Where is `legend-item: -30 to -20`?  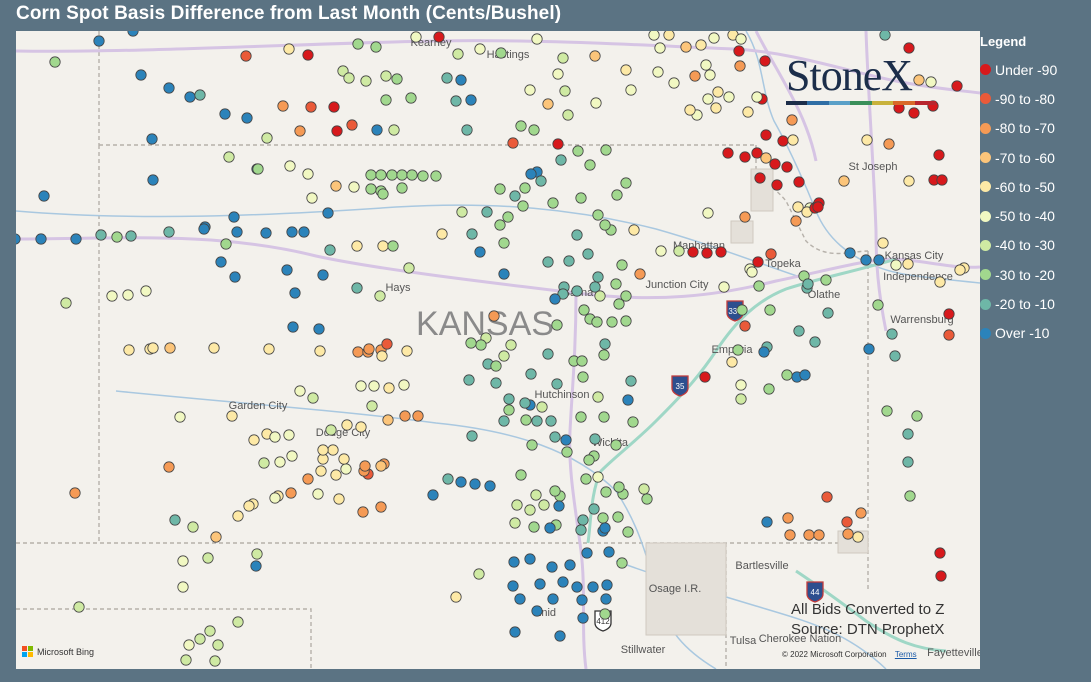
legend-item: -30 to -20 is located at coordinates (1035, 274).